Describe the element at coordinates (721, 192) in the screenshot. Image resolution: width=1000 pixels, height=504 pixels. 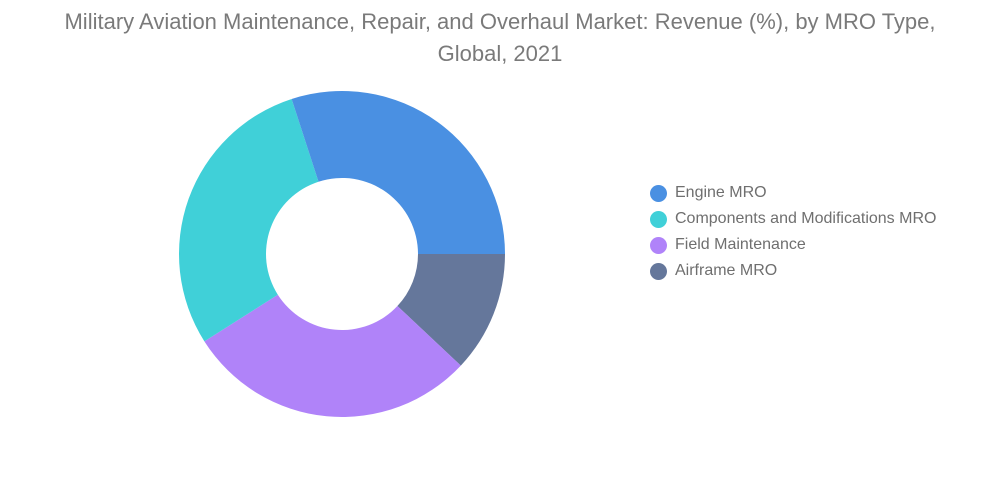
I see `legend-label: Engine MRO` at that location.